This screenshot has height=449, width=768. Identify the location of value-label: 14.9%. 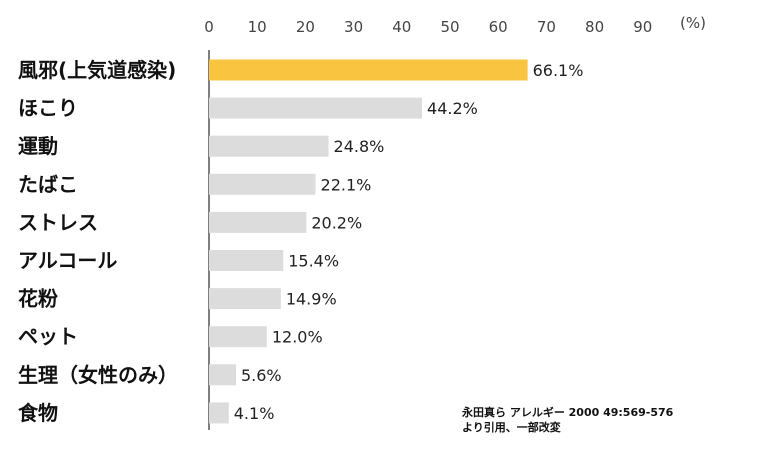
(311, 299).